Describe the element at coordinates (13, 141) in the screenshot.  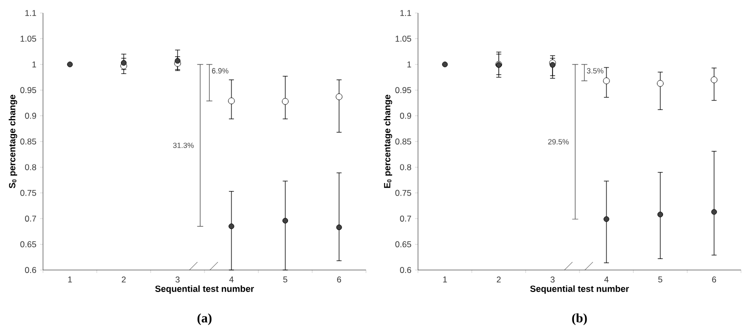
I see `y-axis-title: S$_{0}$ percentage change` at that location.